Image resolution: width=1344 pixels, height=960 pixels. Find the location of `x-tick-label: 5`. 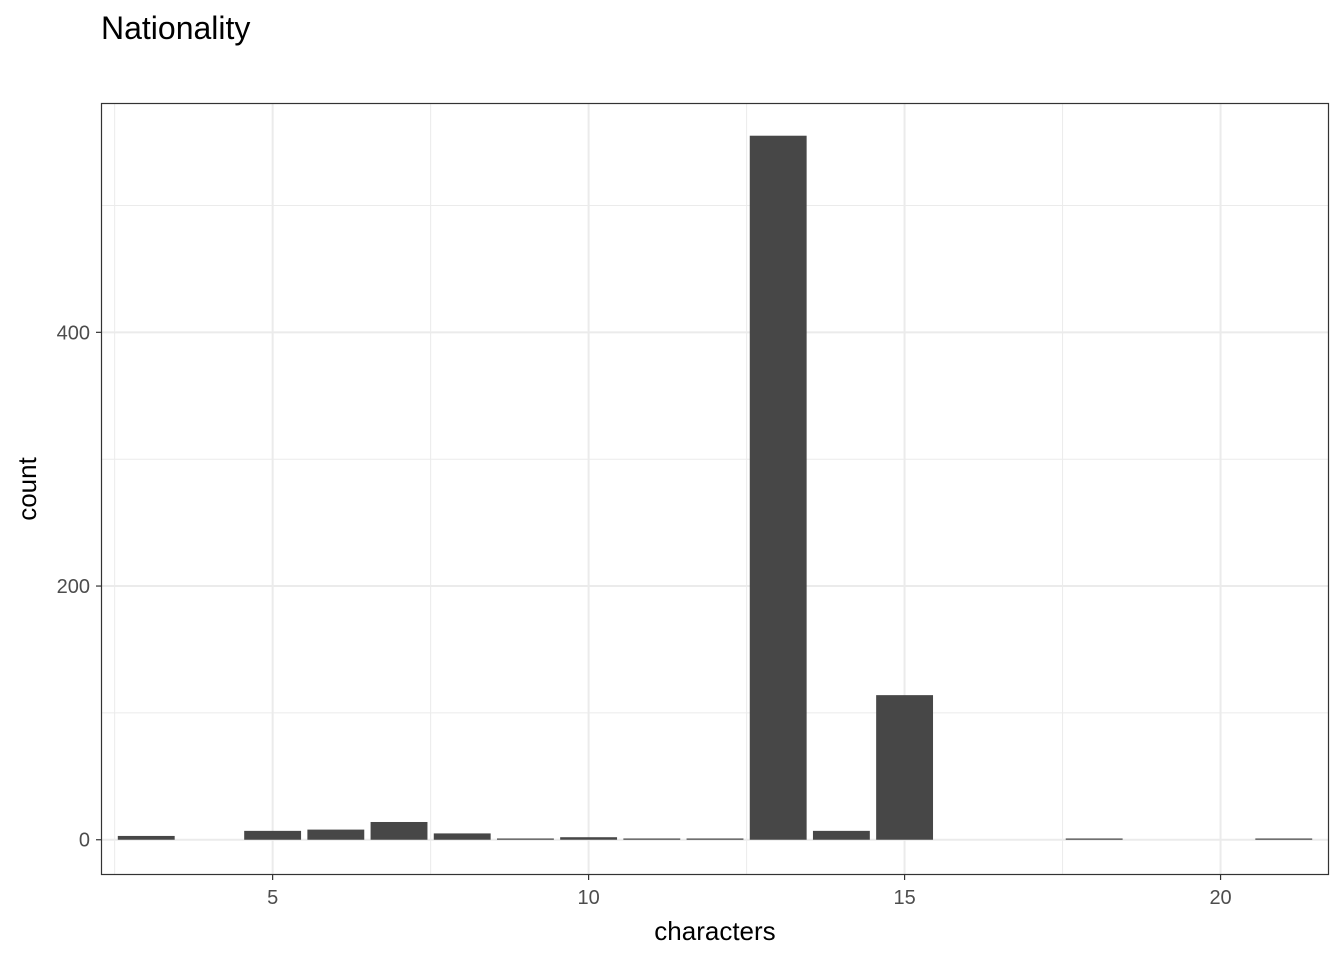

x-tick-label: 5 is located at coordinates (272, 898).